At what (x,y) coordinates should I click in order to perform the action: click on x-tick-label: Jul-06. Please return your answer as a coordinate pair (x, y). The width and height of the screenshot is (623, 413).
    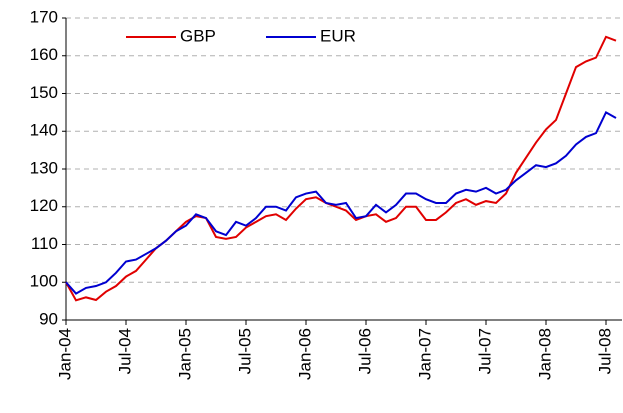
    Looking at the image, I should click on (364, 351).